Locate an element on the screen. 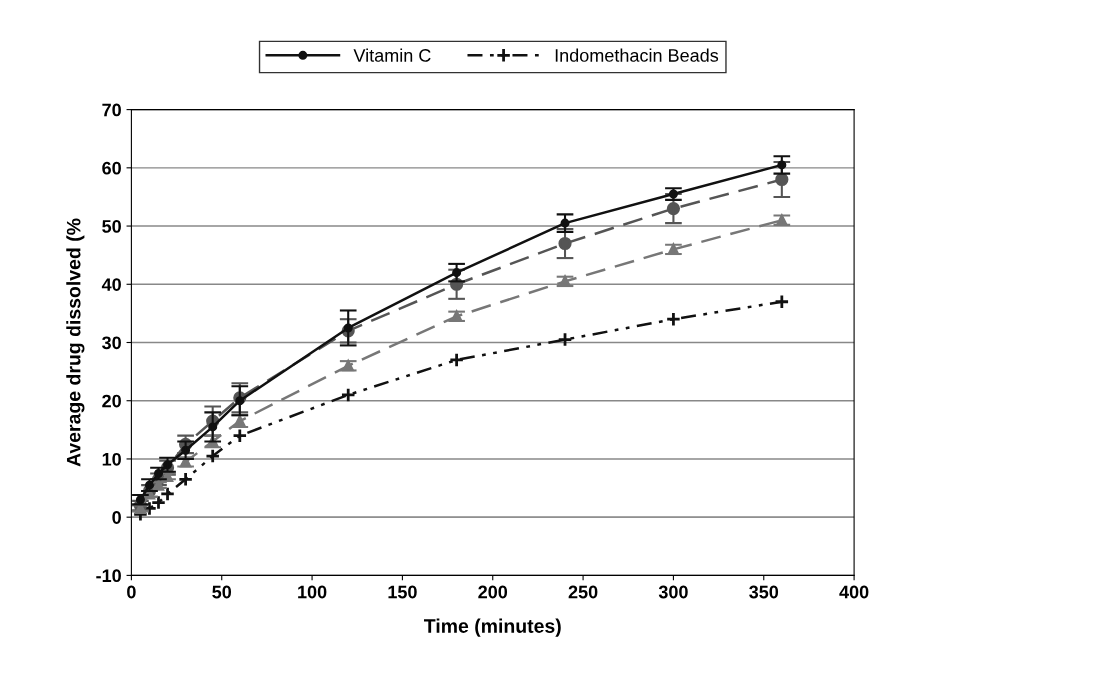  x-tick-label: 350 is located at coordinates (764, 592).